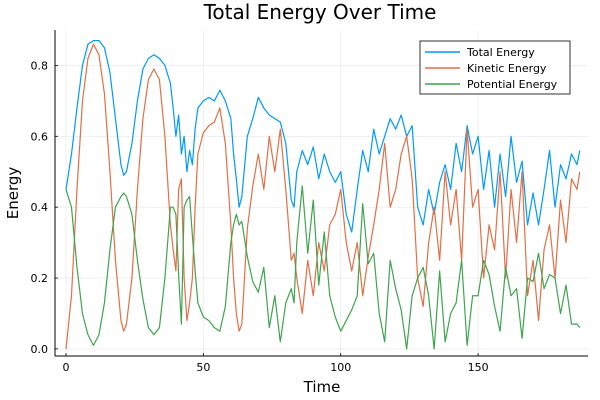  What do you see at coordinates (320, 12) in the screenshot?
I see `chart-title: Total Energy Over Time` at bounding box center [320, 12].